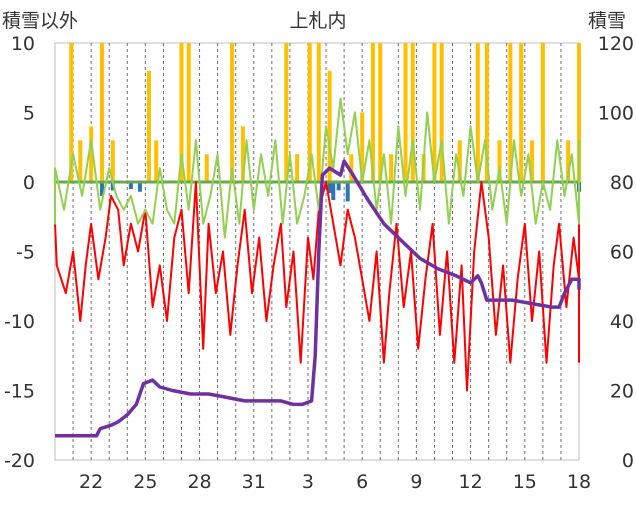 Image resolution: width=636 pixels, height=505 pixels. What do you see at coordinates (199, 482) in the screenshot?
I see `x-tick-label: 28` at bounding box center [199, 482].